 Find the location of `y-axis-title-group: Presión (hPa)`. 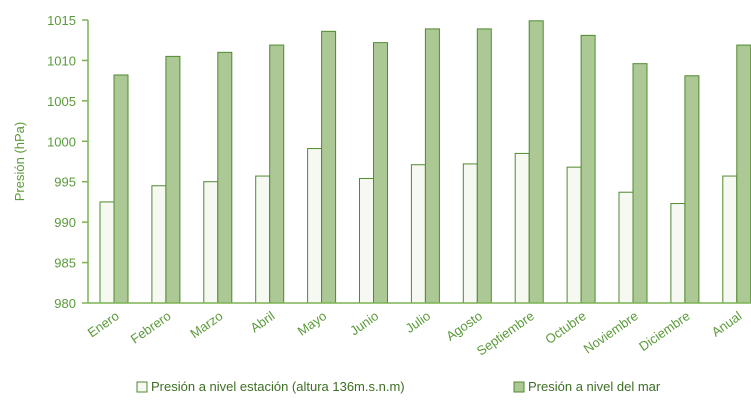

y-axis-title-group: Presión (hPa) is located at coordinates (19, 161).